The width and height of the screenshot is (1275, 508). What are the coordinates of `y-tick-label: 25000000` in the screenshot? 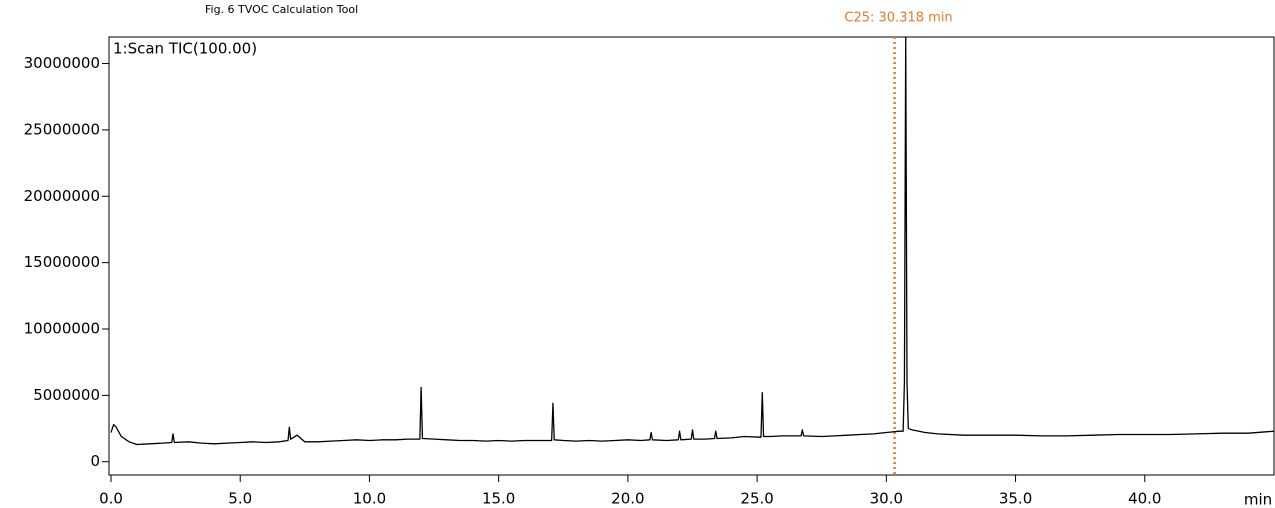 It's located at (62, 129).